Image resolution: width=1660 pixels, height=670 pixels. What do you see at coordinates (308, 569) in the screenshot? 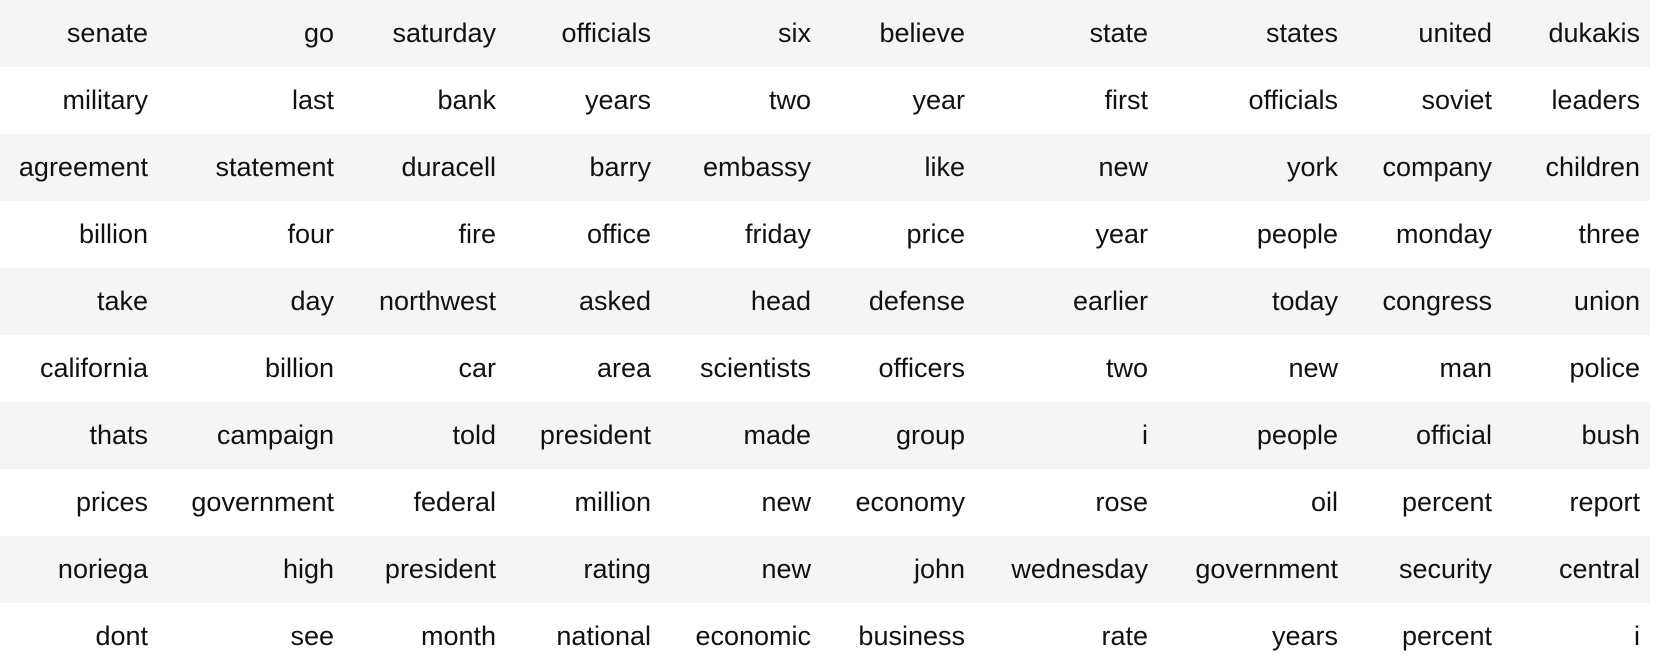
I see `table-cell: high` at bounding box center [308, 569].